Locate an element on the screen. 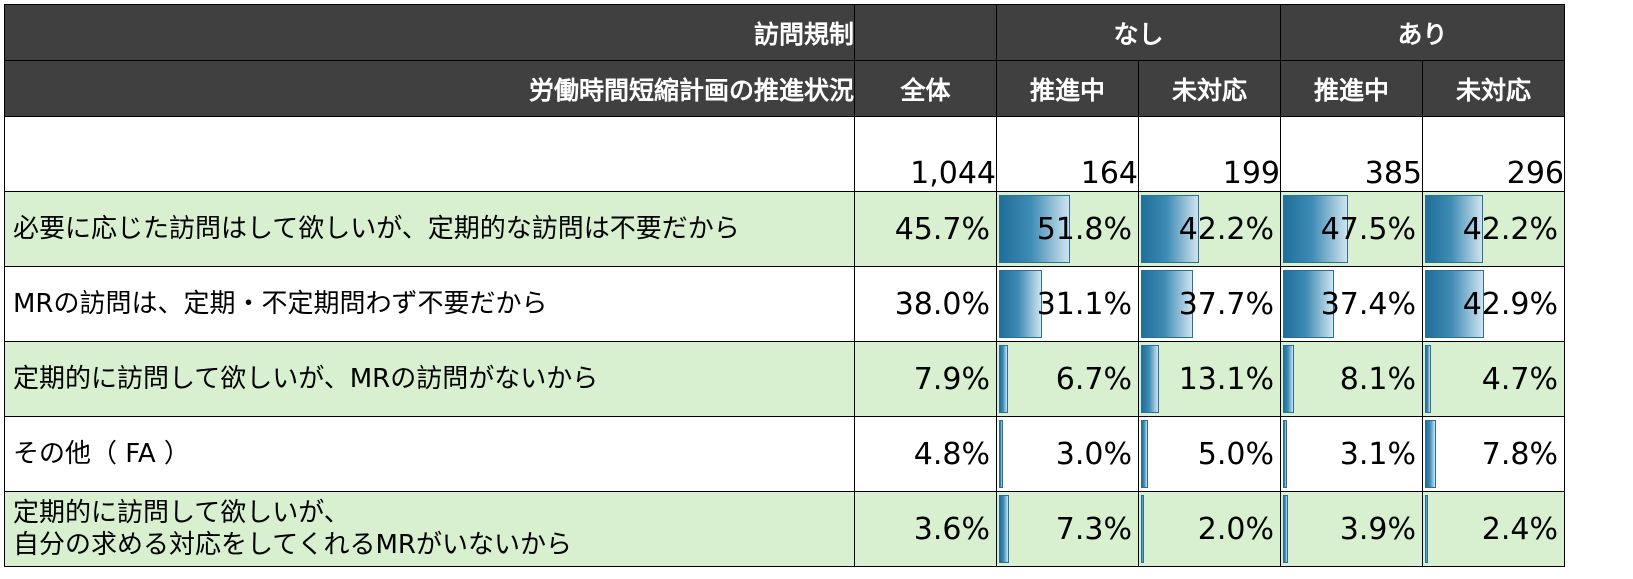  value-cell: 5.0% is located at coordinates (1209, 454).